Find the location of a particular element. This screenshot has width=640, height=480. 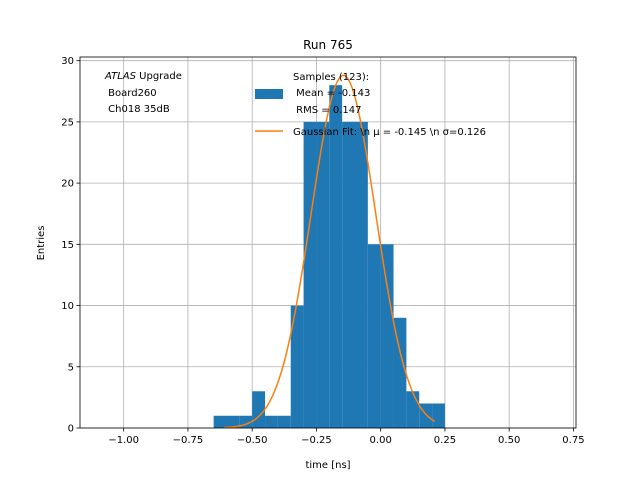

annotation-line-2: Board260 is located at coordinates (131, 93).